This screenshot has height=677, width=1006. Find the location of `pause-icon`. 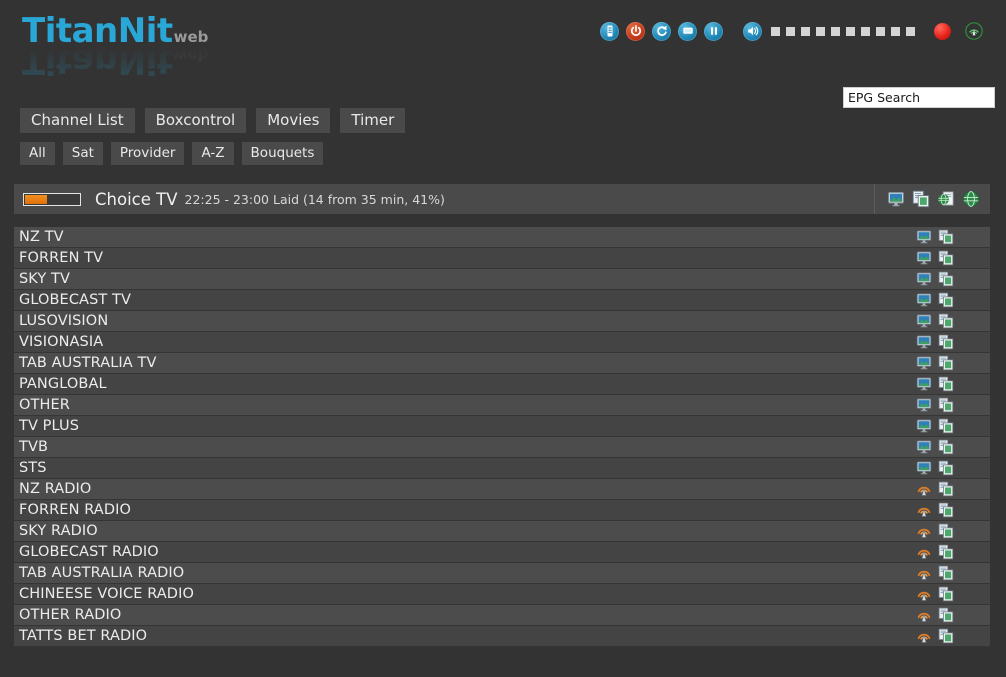

pause-icon is located at coordinates (713, 31).